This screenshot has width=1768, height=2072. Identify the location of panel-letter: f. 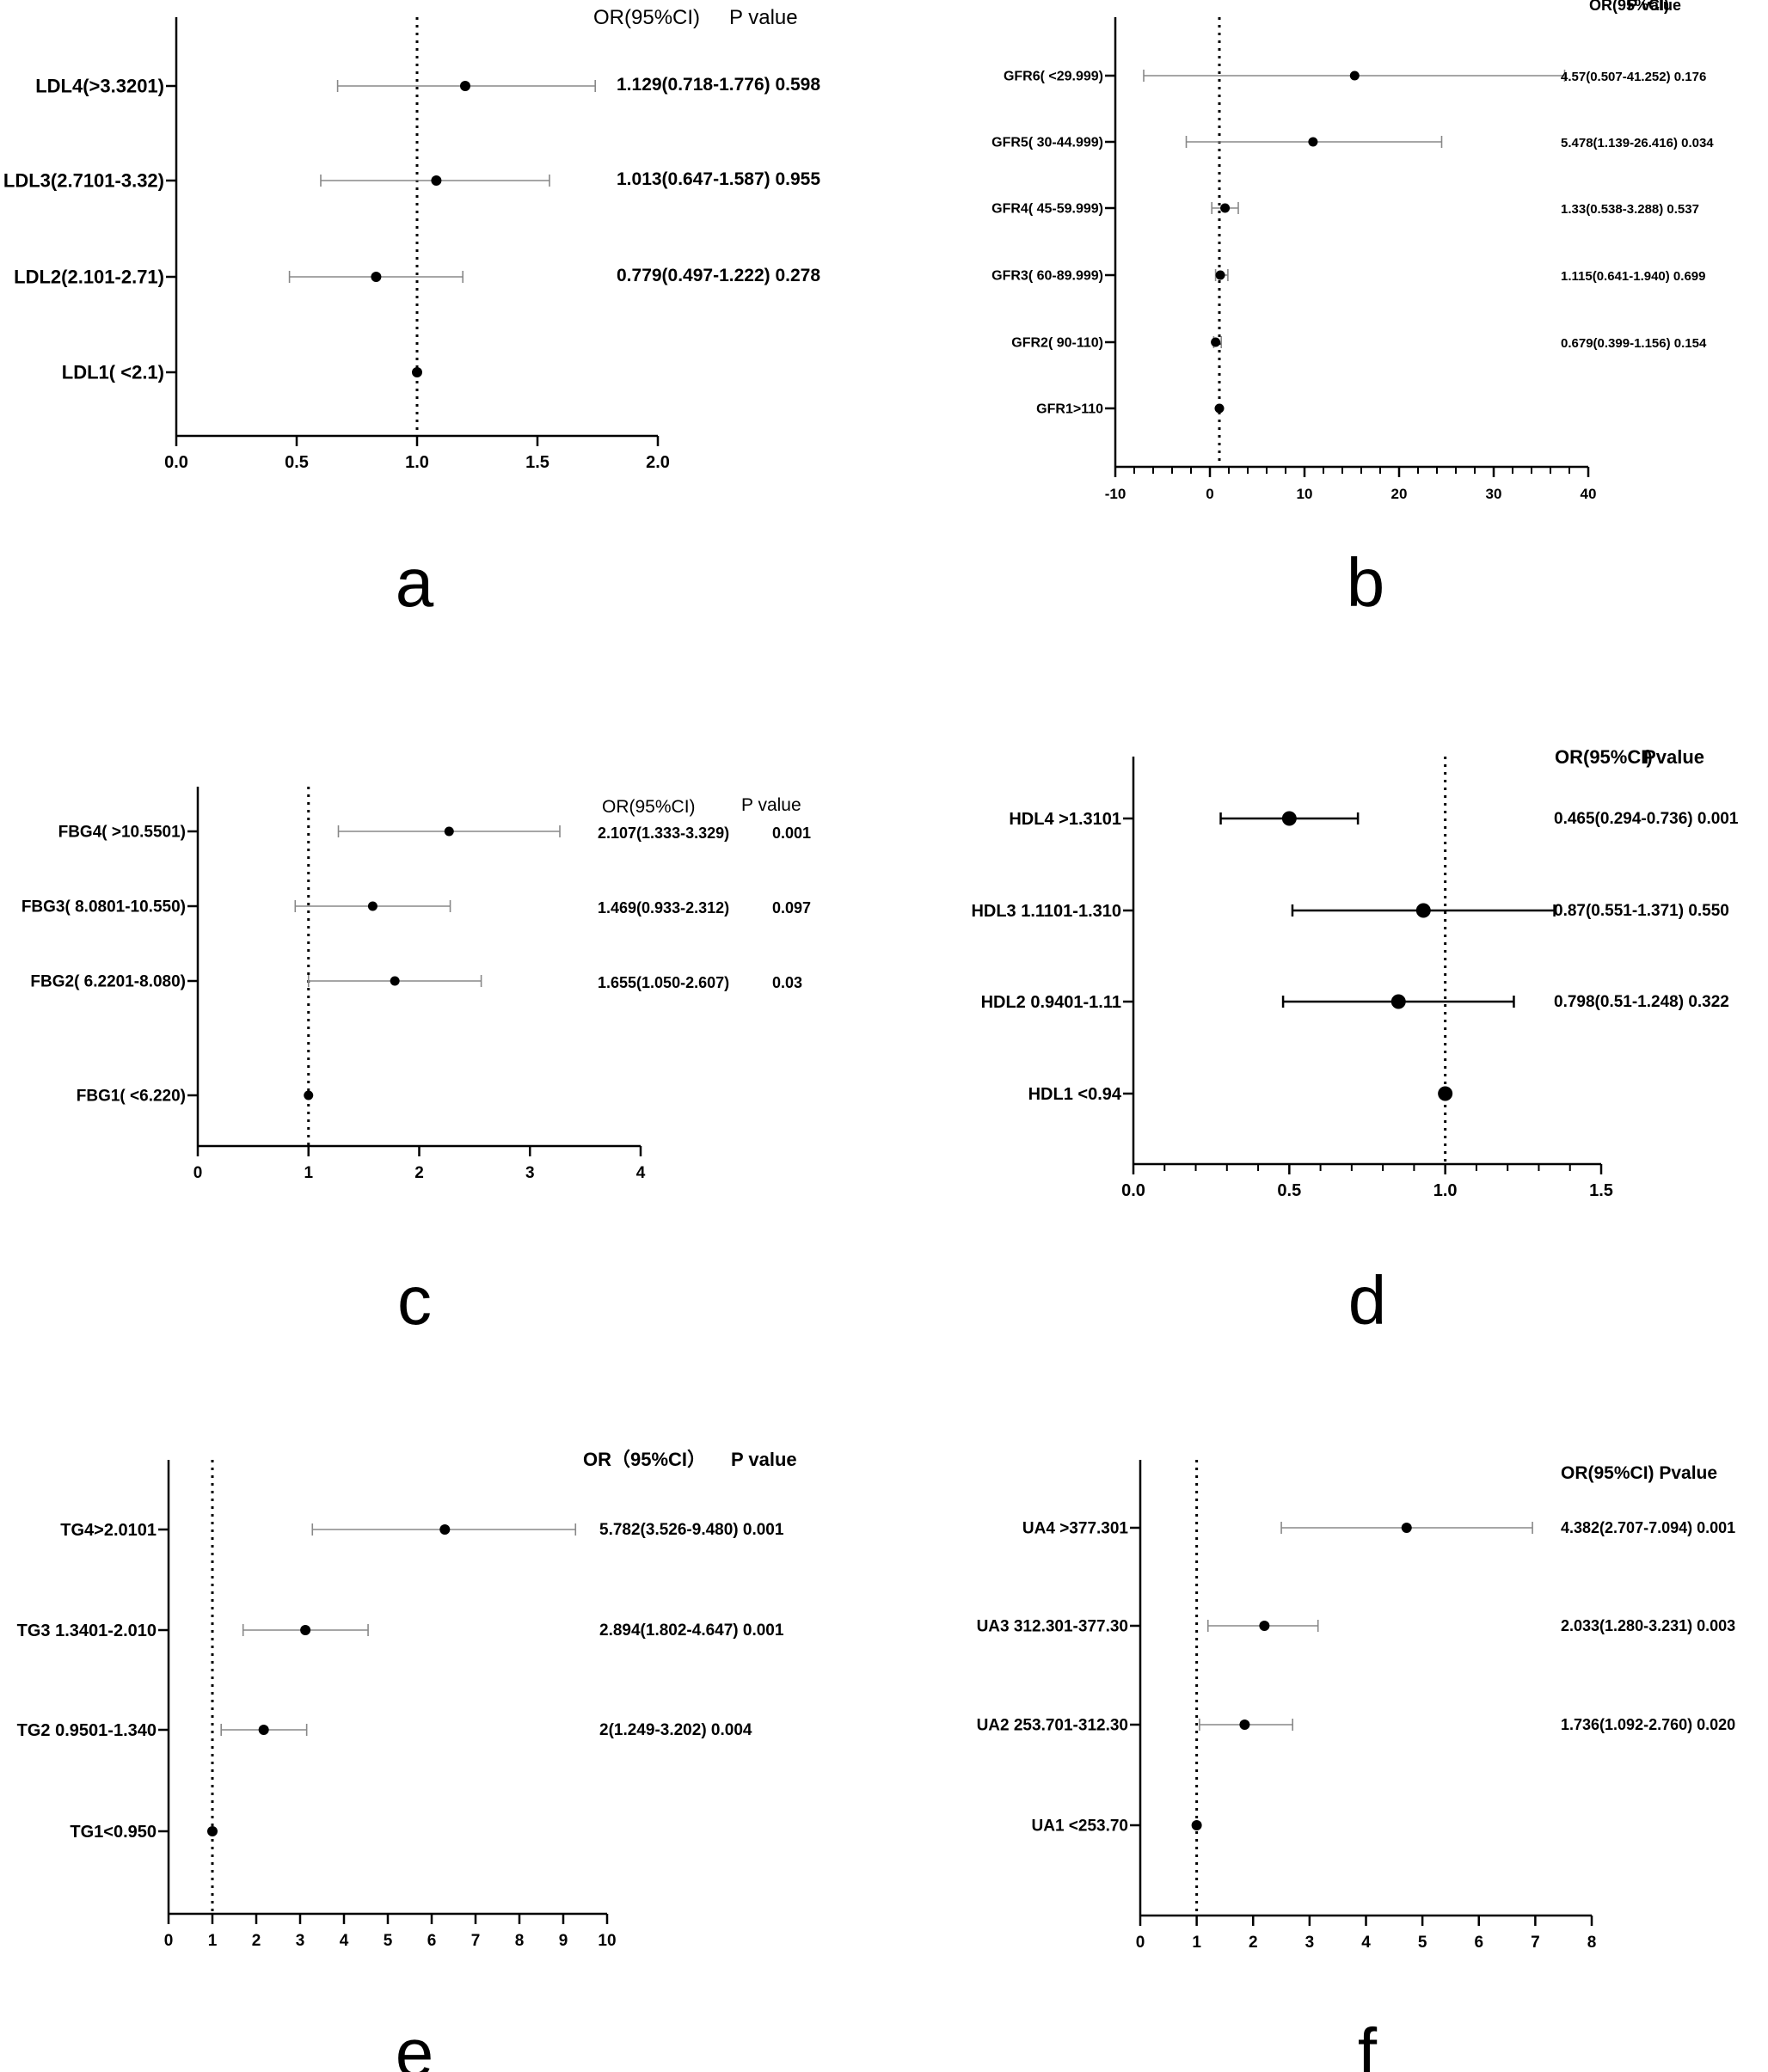
(1368, 2043).